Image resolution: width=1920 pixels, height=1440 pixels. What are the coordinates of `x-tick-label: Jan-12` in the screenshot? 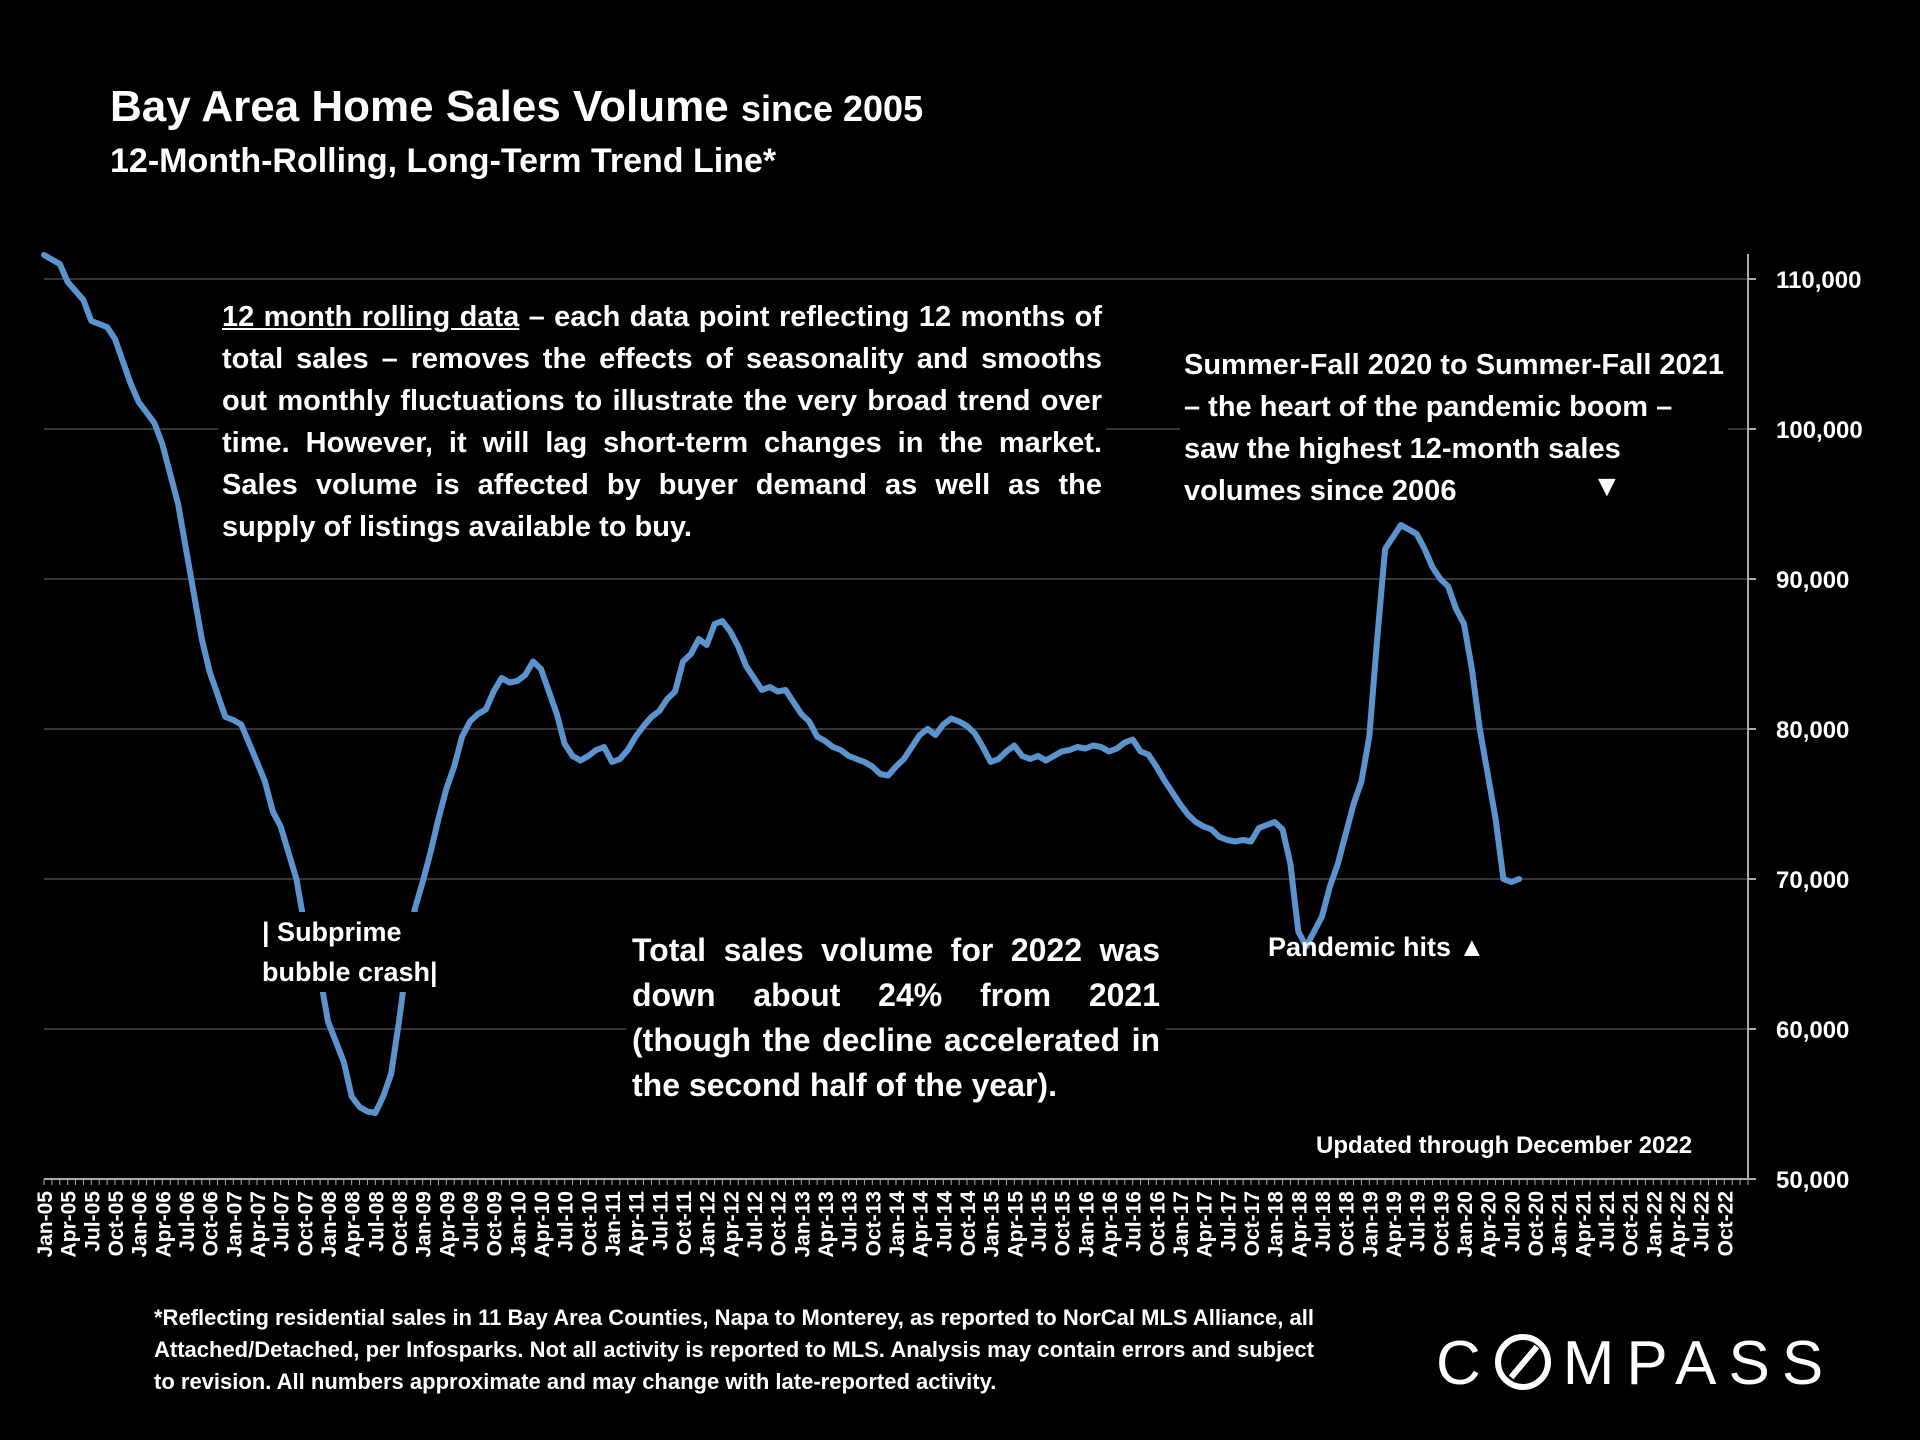 It's located at (708, 1224).